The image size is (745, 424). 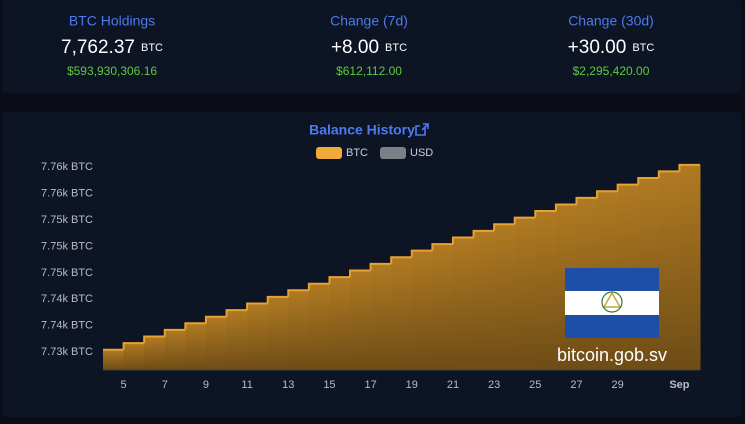 I want to click on x-tick-label: 5, so click(x=124, y=385).